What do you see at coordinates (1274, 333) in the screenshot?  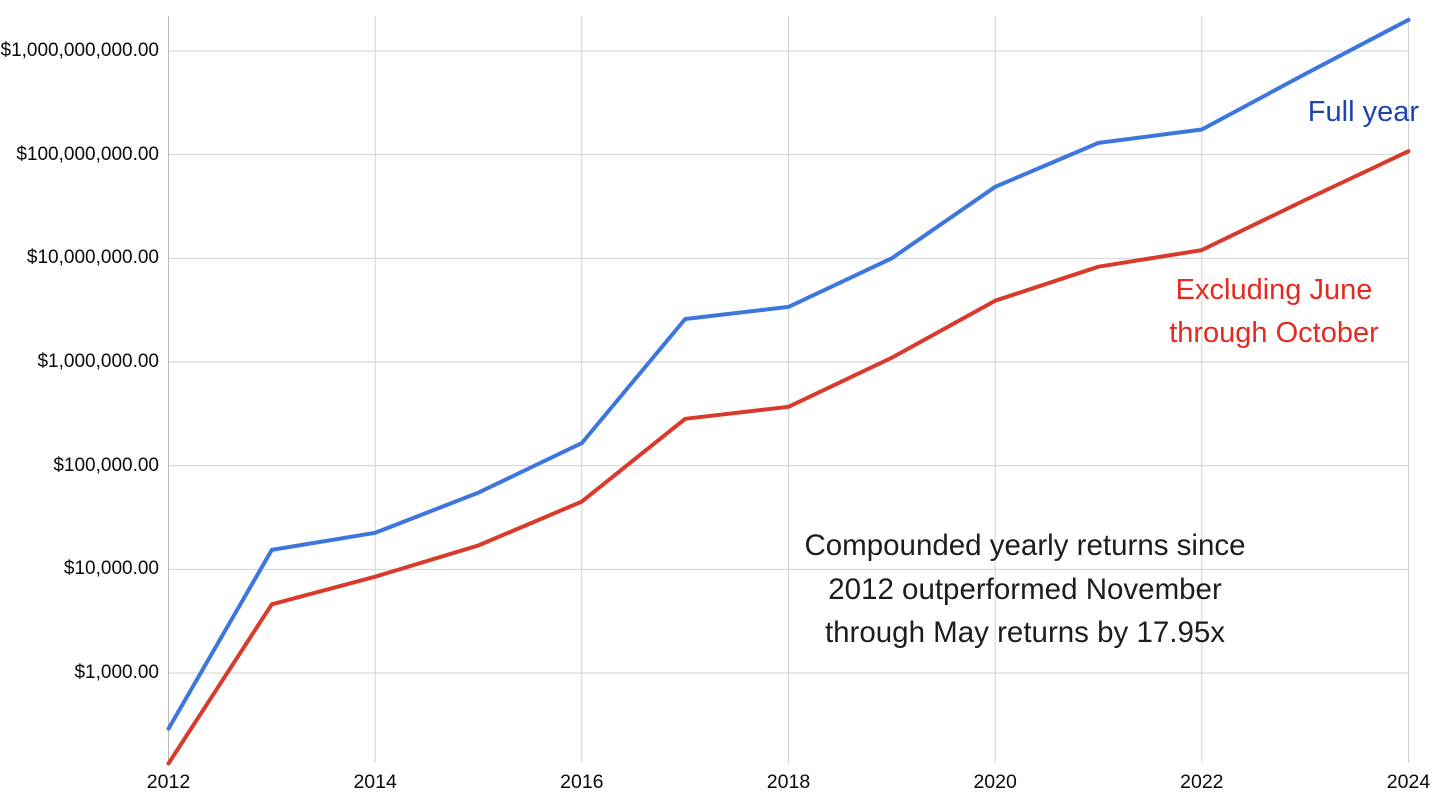 I see `legend-label-excluding-line2: through October` at bounding box center [1274, 333].